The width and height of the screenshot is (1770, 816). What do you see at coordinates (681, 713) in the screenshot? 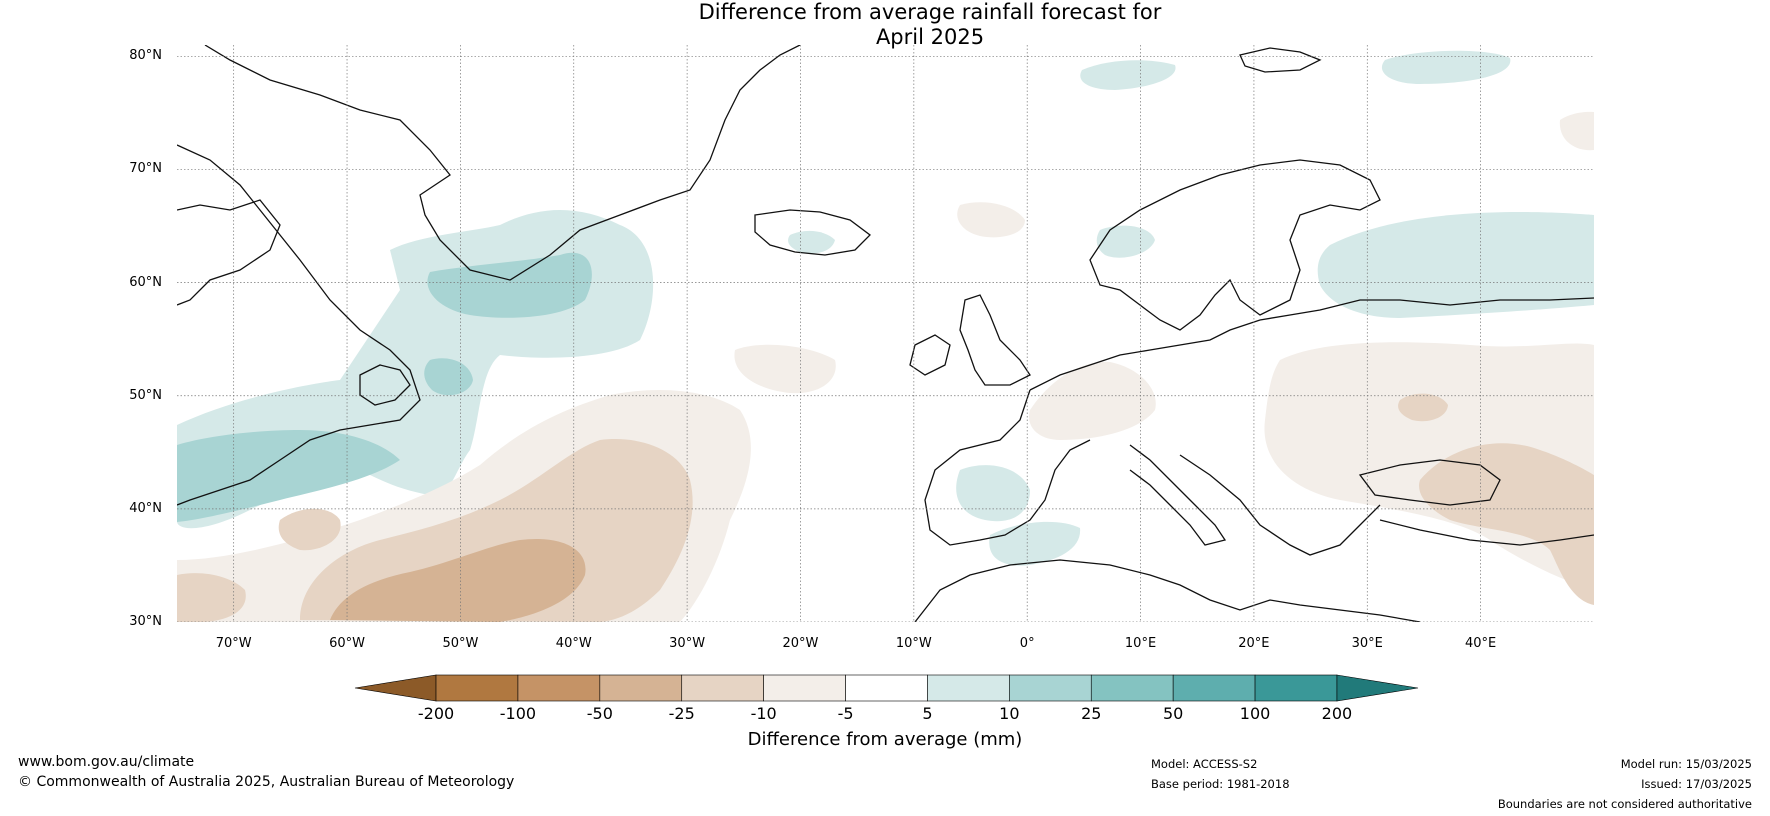
I see `colorbar-tick-label: -25` at bounding box center [681, 713].